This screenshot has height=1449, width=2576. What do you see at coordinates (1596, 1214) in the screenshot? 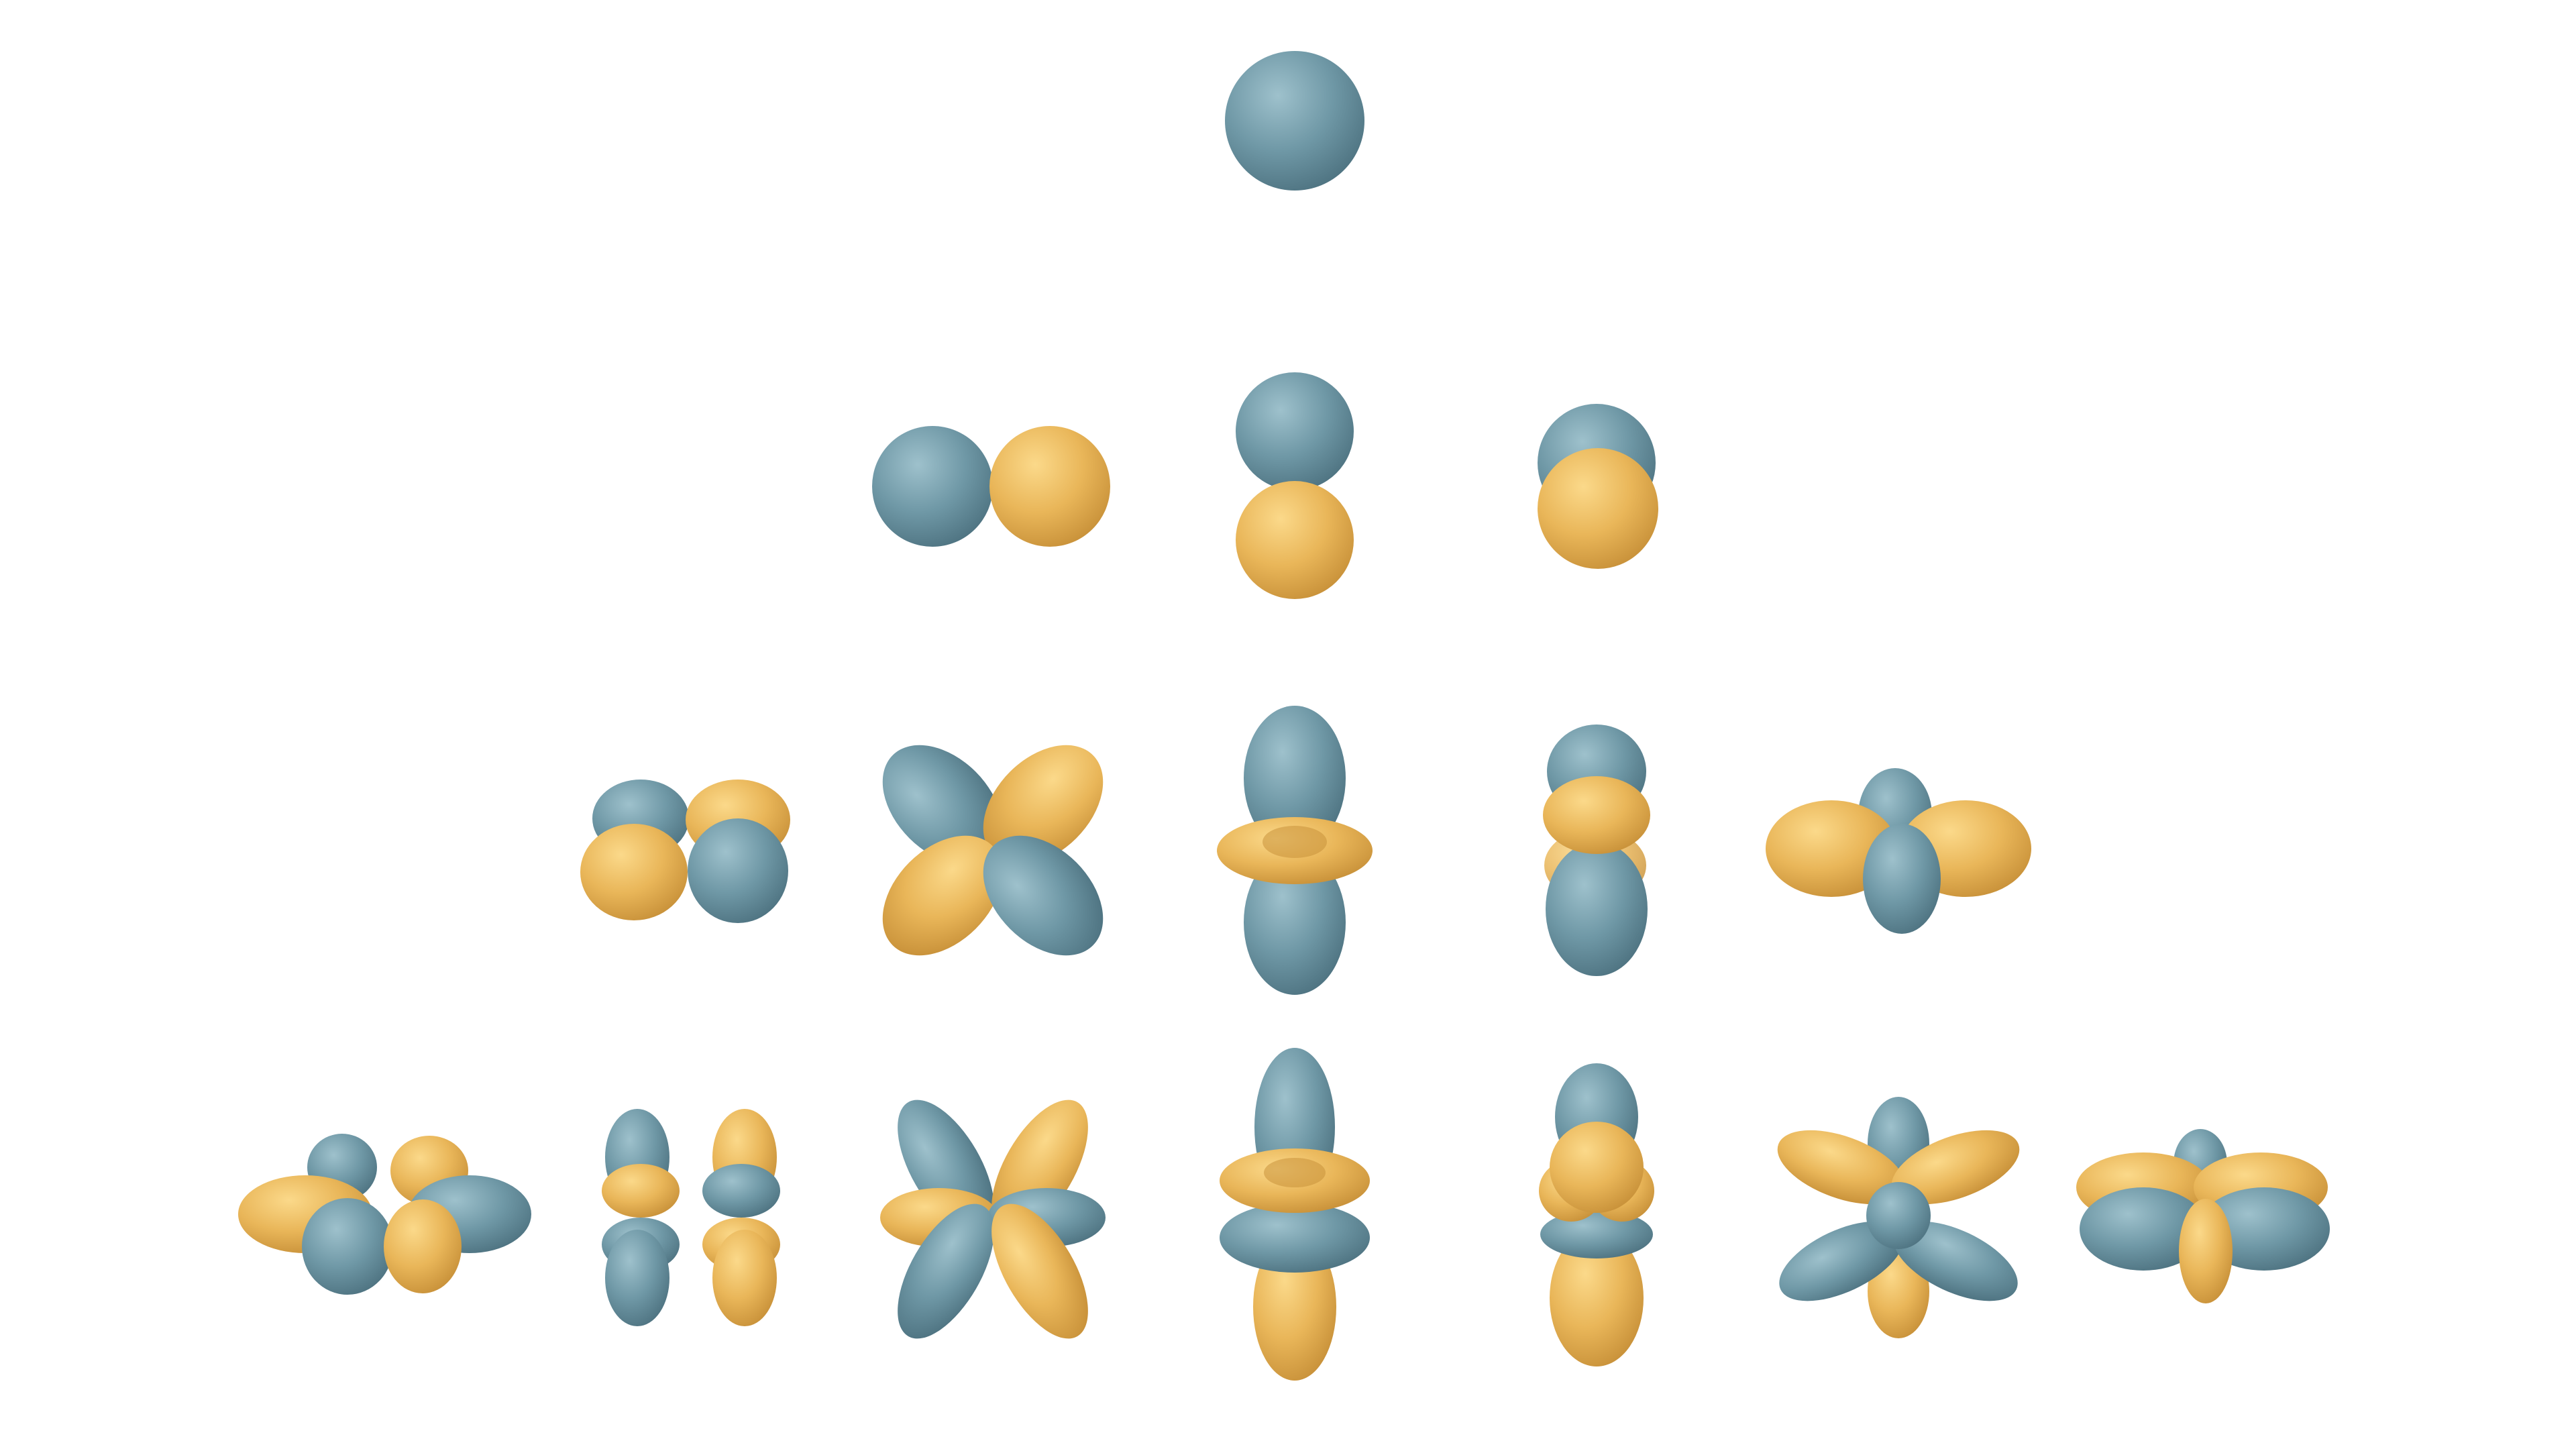
I see `orbital-l3-m1` at bounding box center [1596, 1214].